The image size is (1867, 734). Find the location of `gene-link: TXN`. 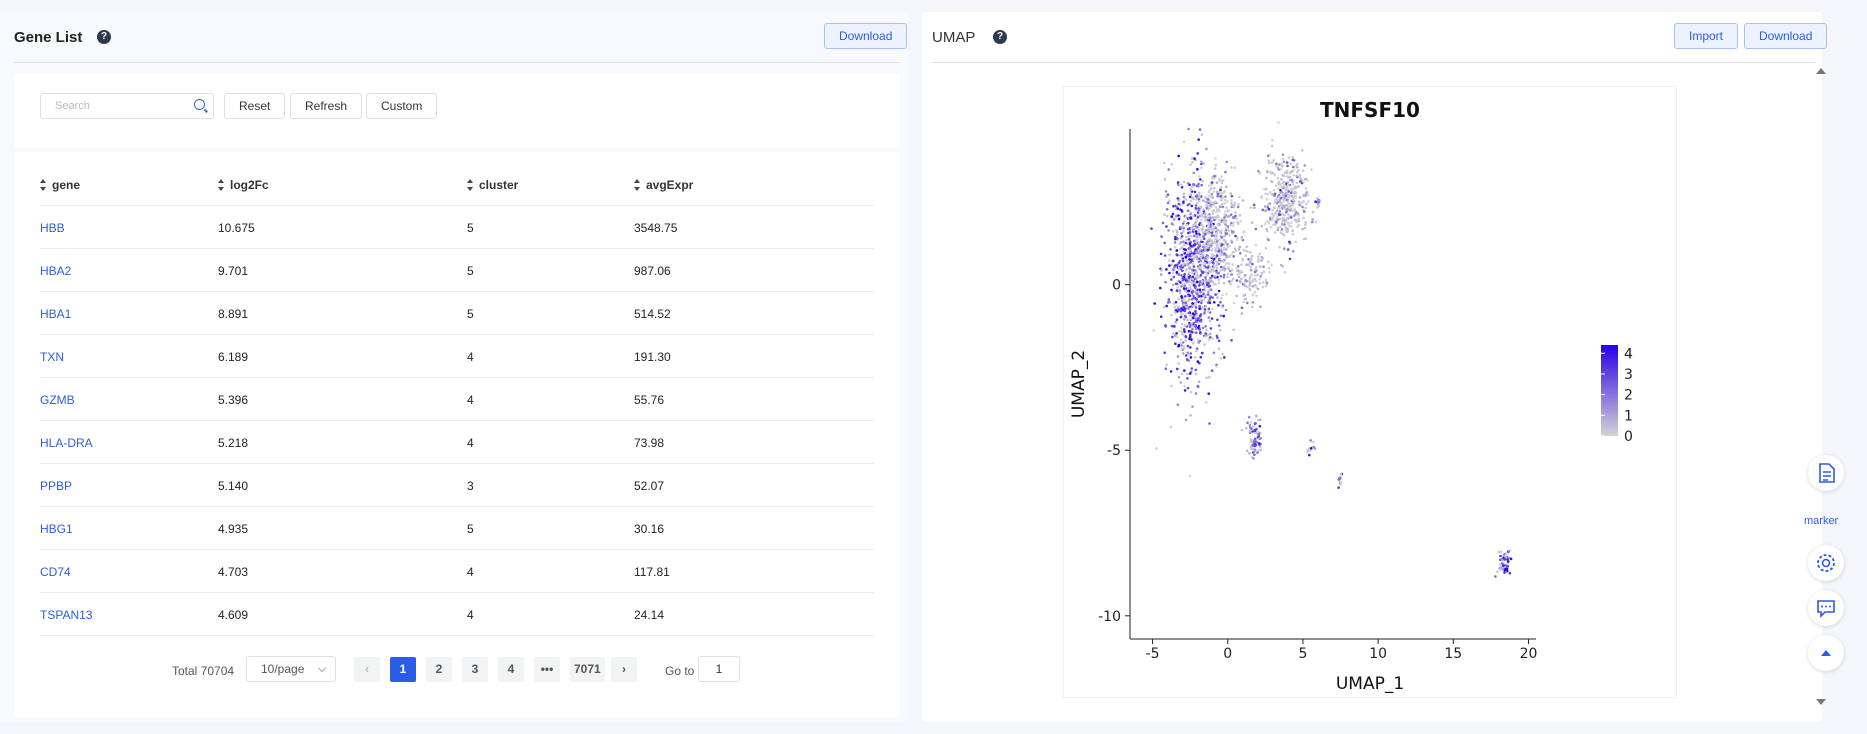

gene-link: TXN is located at coordinates (52, 357).